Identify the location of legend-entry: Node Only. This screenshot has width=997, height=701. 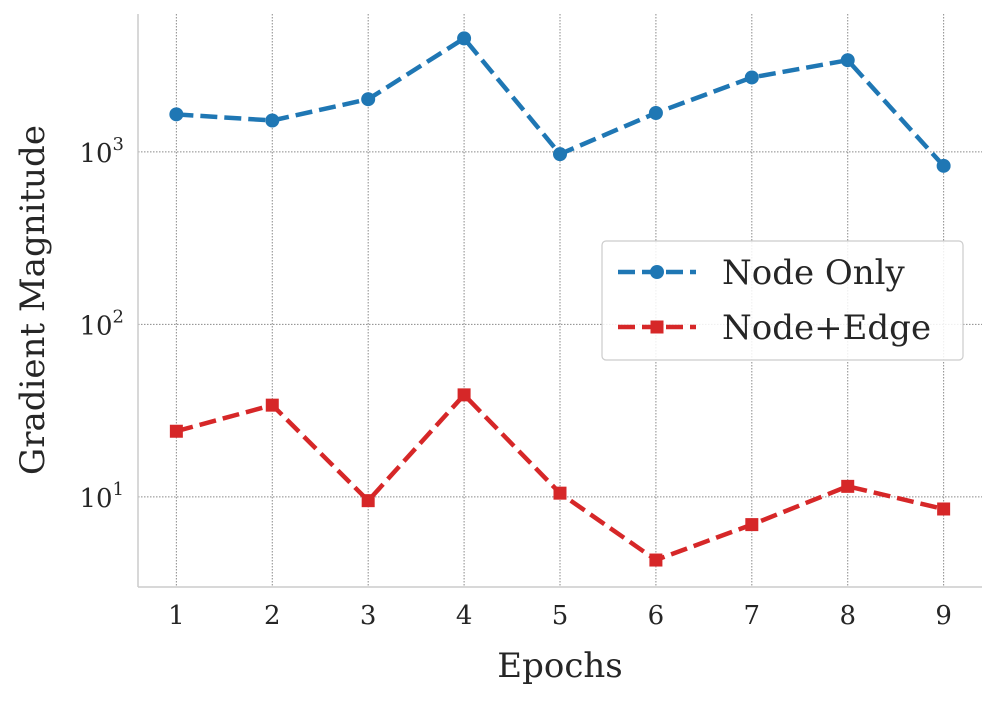
(762, 273).